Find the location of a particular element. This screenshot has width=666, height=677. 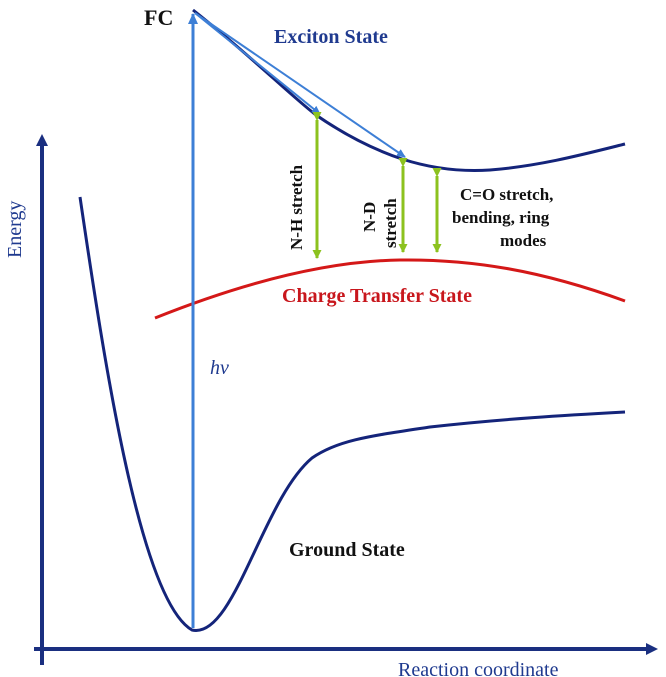

nd-stretch-label-line1: N-D is located at coordinates (369, 217).